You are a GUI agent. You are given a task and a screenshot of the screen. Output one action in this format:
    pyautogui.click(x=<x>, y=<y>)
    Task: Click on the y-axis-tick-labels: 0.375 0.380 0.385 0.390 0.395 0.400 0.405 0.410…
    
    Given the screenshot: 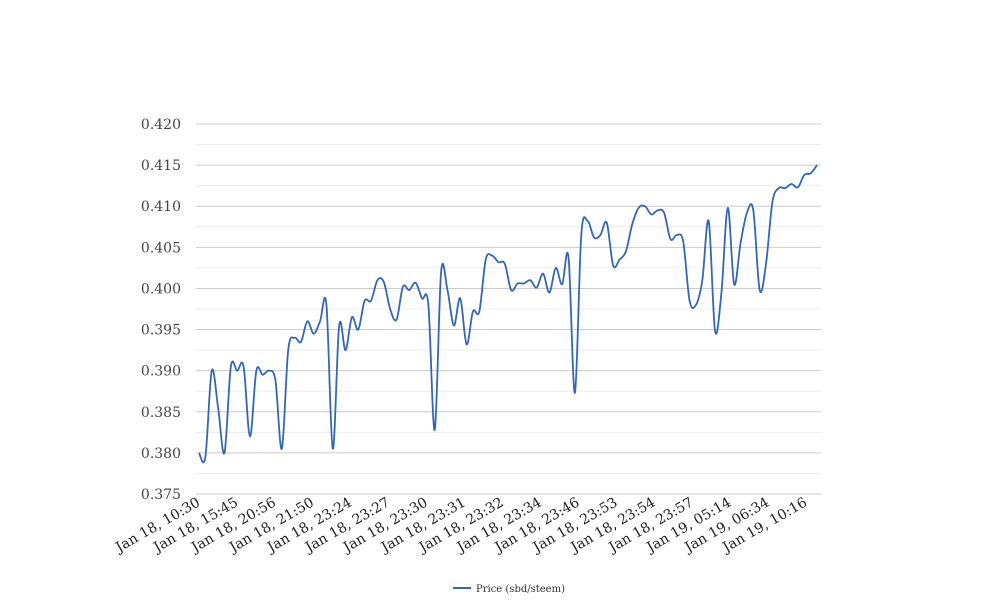 What is the action you would take?
    pyautogui.click(x=161, y=310)
    